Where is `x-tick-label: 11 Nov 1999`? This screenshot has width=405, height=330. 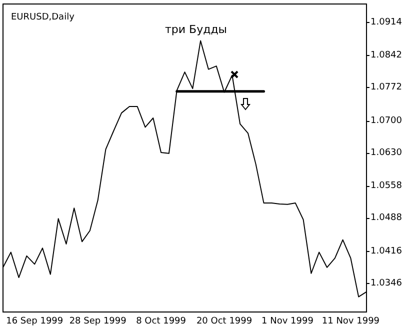 x-tick-label: 11 Nov 1999 is located at coordinates (351, 321).